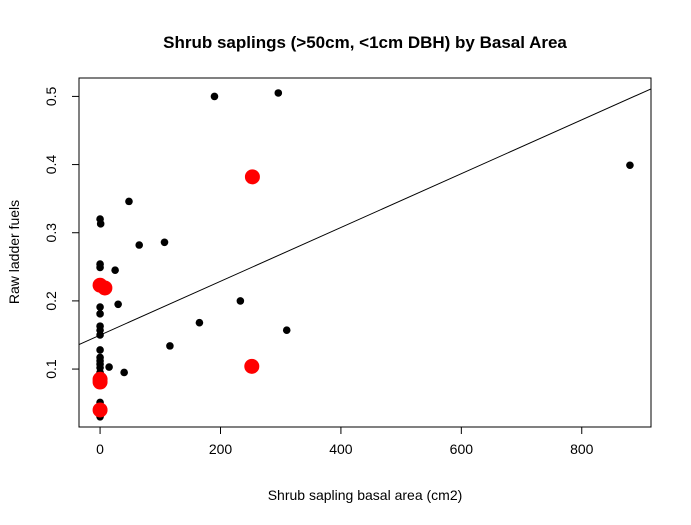 This screenshot has height=525, width=691. I want to click on x-tick-label: 200, so click(221, 449).